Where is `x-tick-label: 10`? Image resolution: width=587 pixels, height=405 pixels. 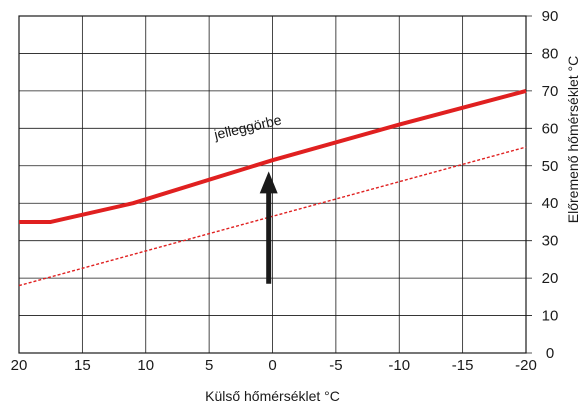
x-tick-label: 10 is located at coordinates (145, 365).